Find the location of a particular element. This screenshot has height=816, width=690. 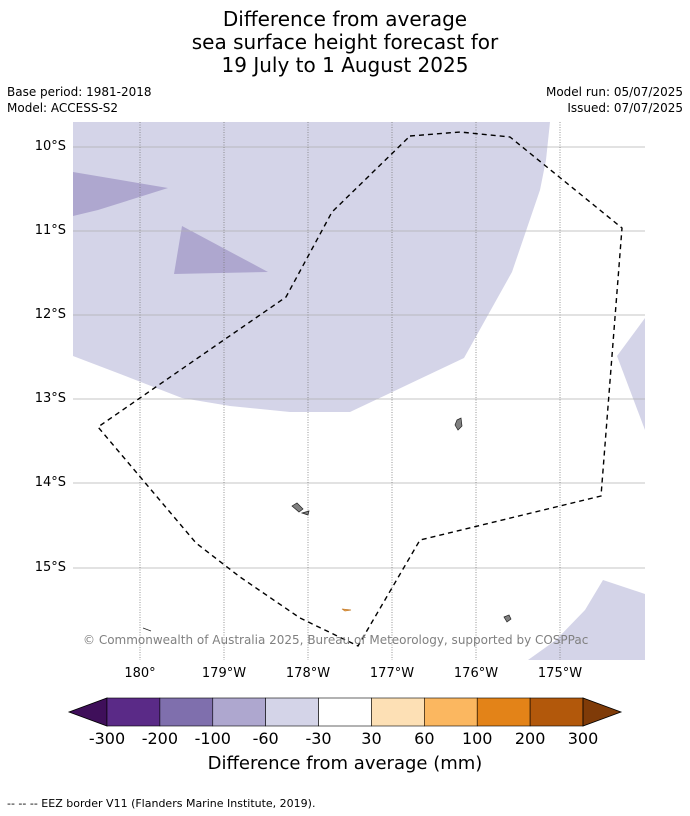

title-line-1: Difference from average is located at coordinates (345, 19).